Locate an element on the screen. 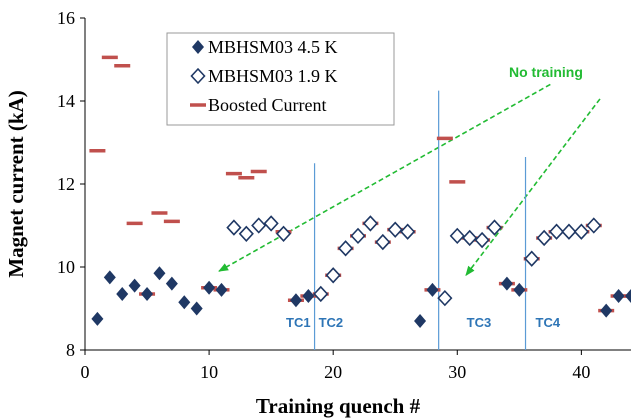 This screenshot has width=631, height=419. x-tick-label: 0 is located at coordinates (85, 372).